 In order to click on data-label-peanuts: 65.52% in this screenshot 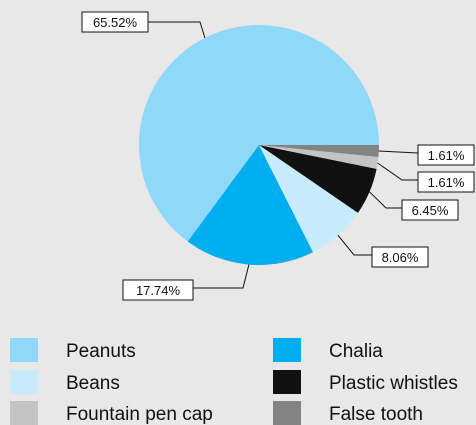, I will do `click(115, 22)`.